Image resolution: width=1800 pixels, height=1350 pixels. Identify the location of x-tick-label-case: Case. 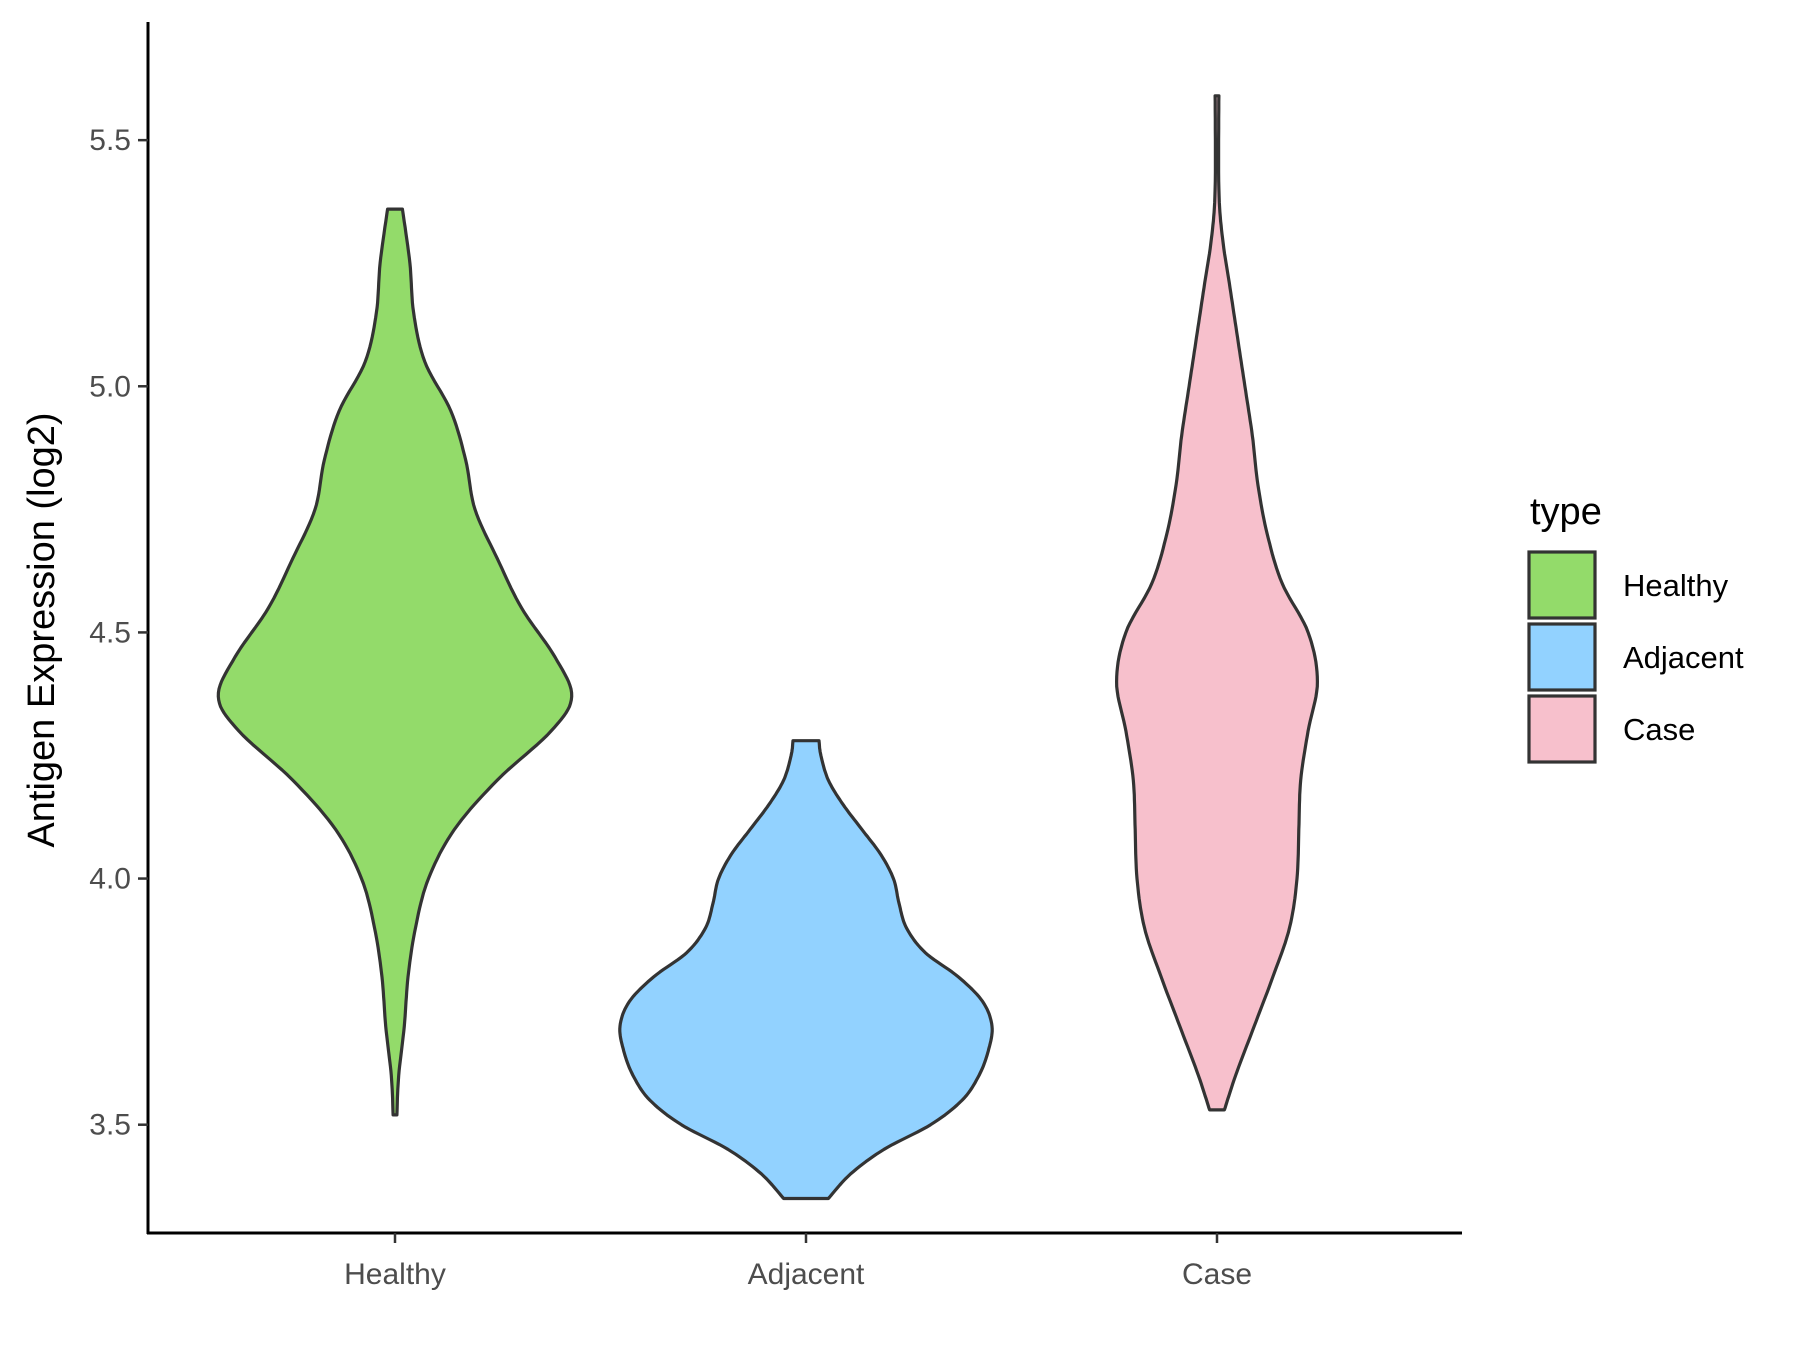
(1217, 1274).